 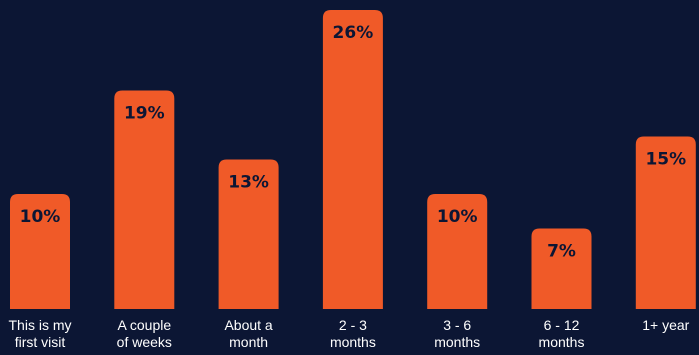 What do you see at coordinates (665, 160) in the screenshot?
I see `bar-value-label-6: 15%` at bounding box center [665, 160].